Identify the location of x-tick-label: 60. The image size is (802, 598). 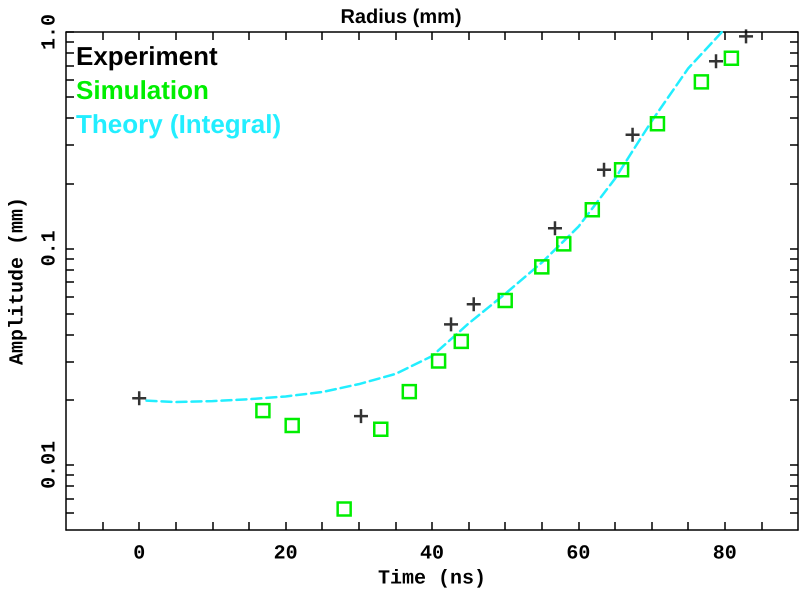
(578, 554).